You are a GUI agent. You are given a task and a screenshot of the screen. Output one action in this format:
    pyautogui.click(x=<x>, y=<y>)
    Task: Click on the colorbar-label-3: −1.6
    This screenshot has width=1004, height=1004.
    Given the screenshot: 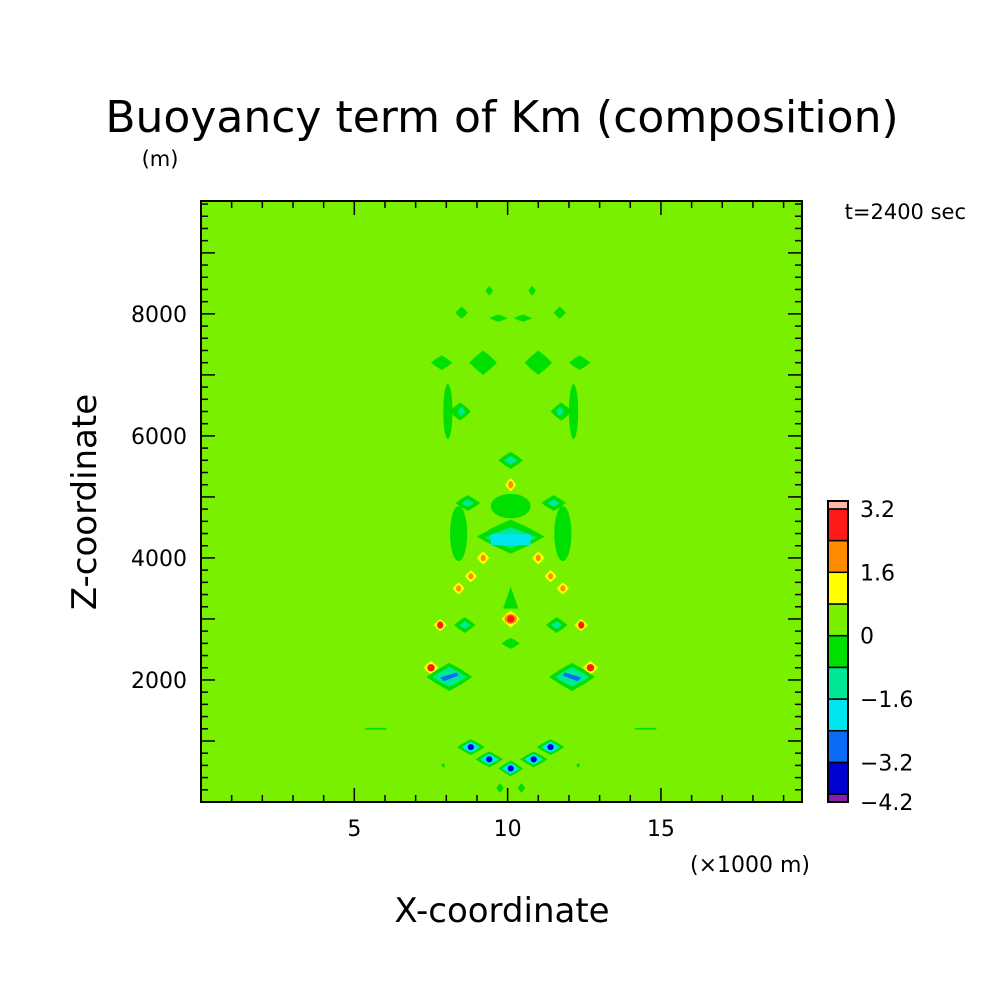 What is the action you would take?
    pyautogui.click(x=886, y=700)
    